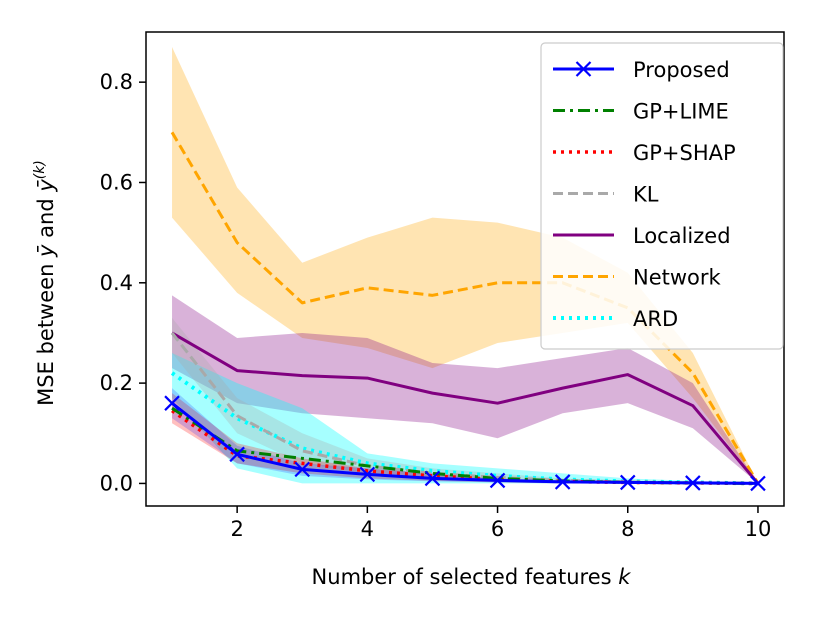 This screenshot has width=830, height=623. What do you see at coordinates (367, 529) in the screenshot?
I see `x-tick-label: 4` at bounding box center [367, 529].